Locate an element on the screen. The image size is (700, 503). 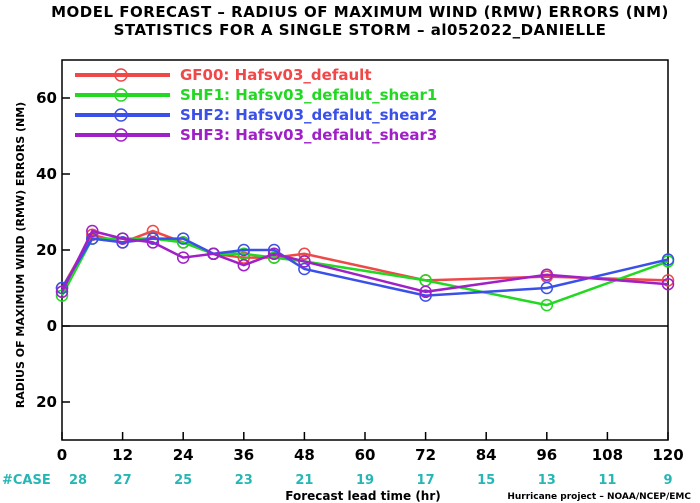
x-tick-label: 0 is located at coordinates (62, 455).